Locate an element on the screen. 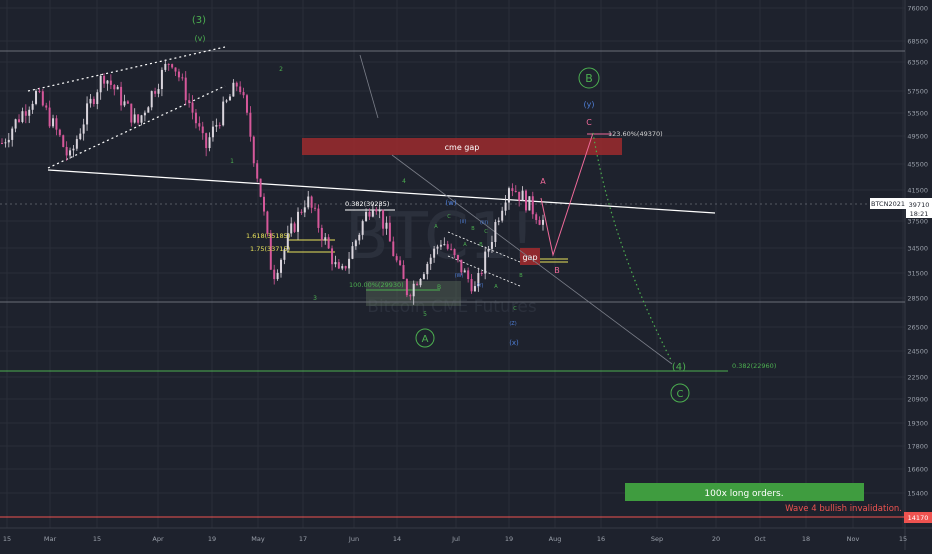 The width and height of the screenshot is (932, 554). fib-1236-label: 123.60%(49370) is located at coordinates (635, 134).